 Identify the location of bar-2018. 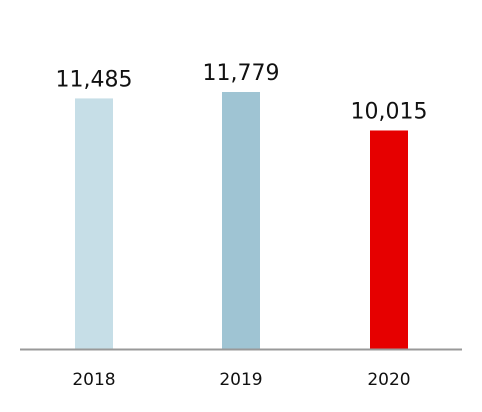
(94, 223).